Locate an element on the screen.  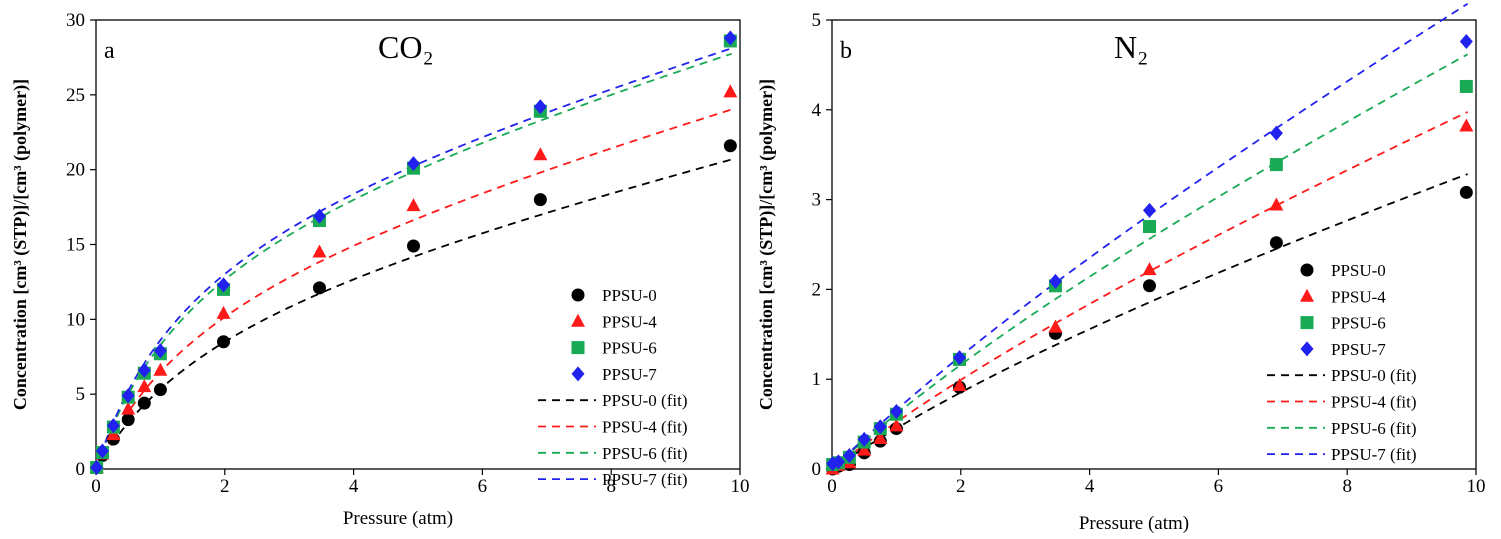
y-tick-label: 3 is located at coordinates (817, 200).